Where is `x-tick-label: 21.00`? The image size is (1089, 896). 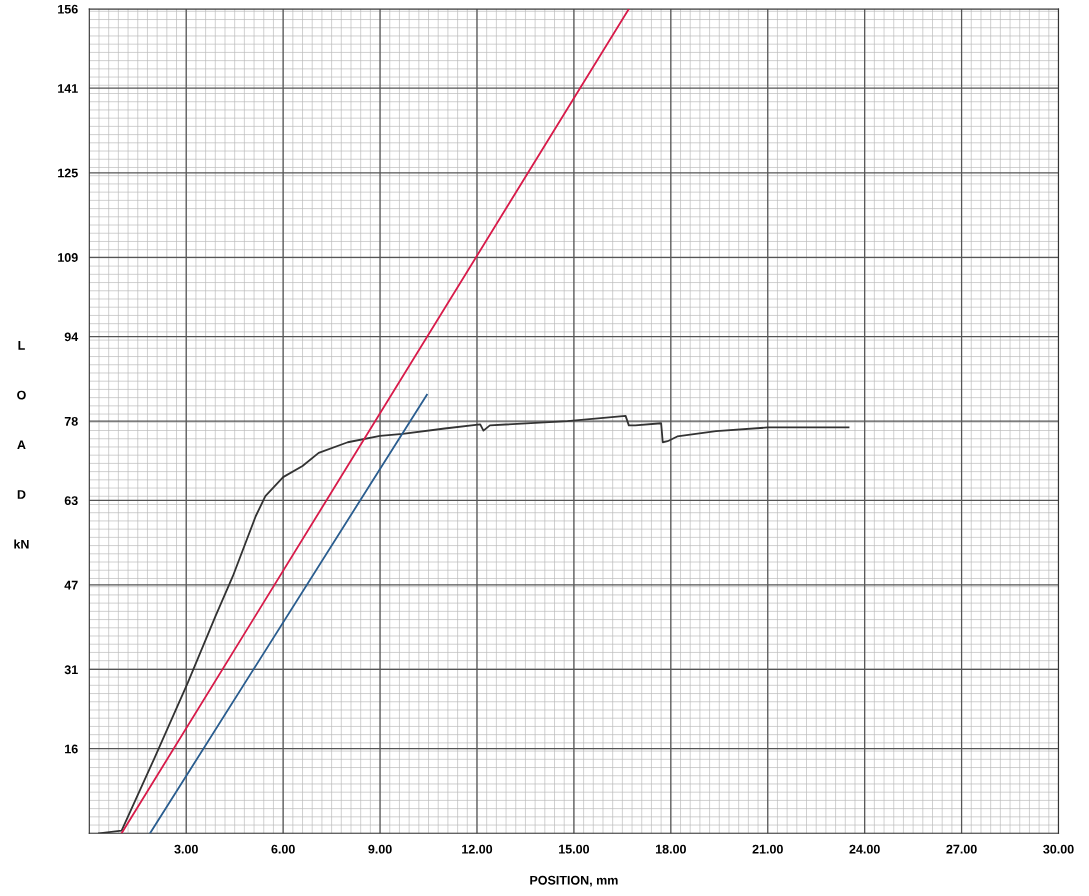 x-tick-label: 21.00 is located at coordinates (767, 849).